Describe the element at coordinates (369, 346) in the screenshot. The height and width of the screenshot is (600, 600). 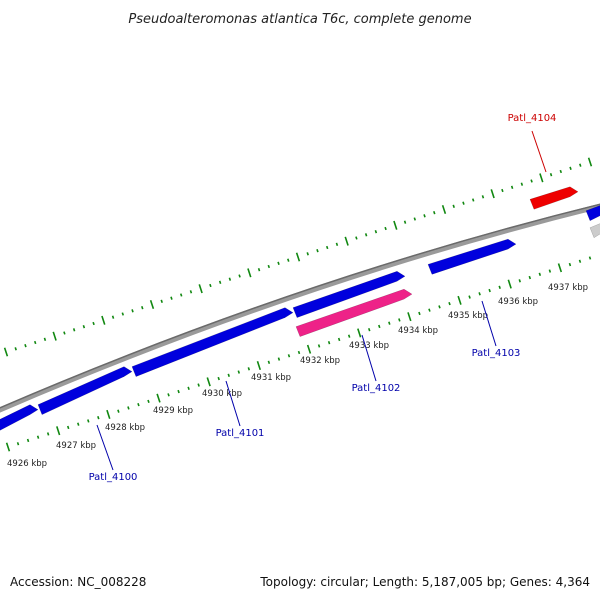
I see `kbp-label: 4933 kbp` at that location.